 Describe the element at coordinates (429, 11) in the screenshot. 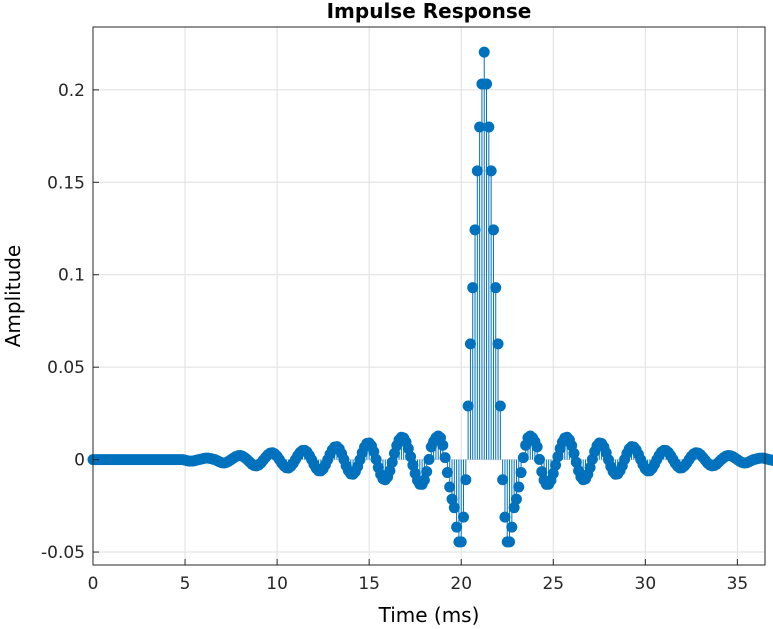

I see `chart-title: Impulse Response` at that location.